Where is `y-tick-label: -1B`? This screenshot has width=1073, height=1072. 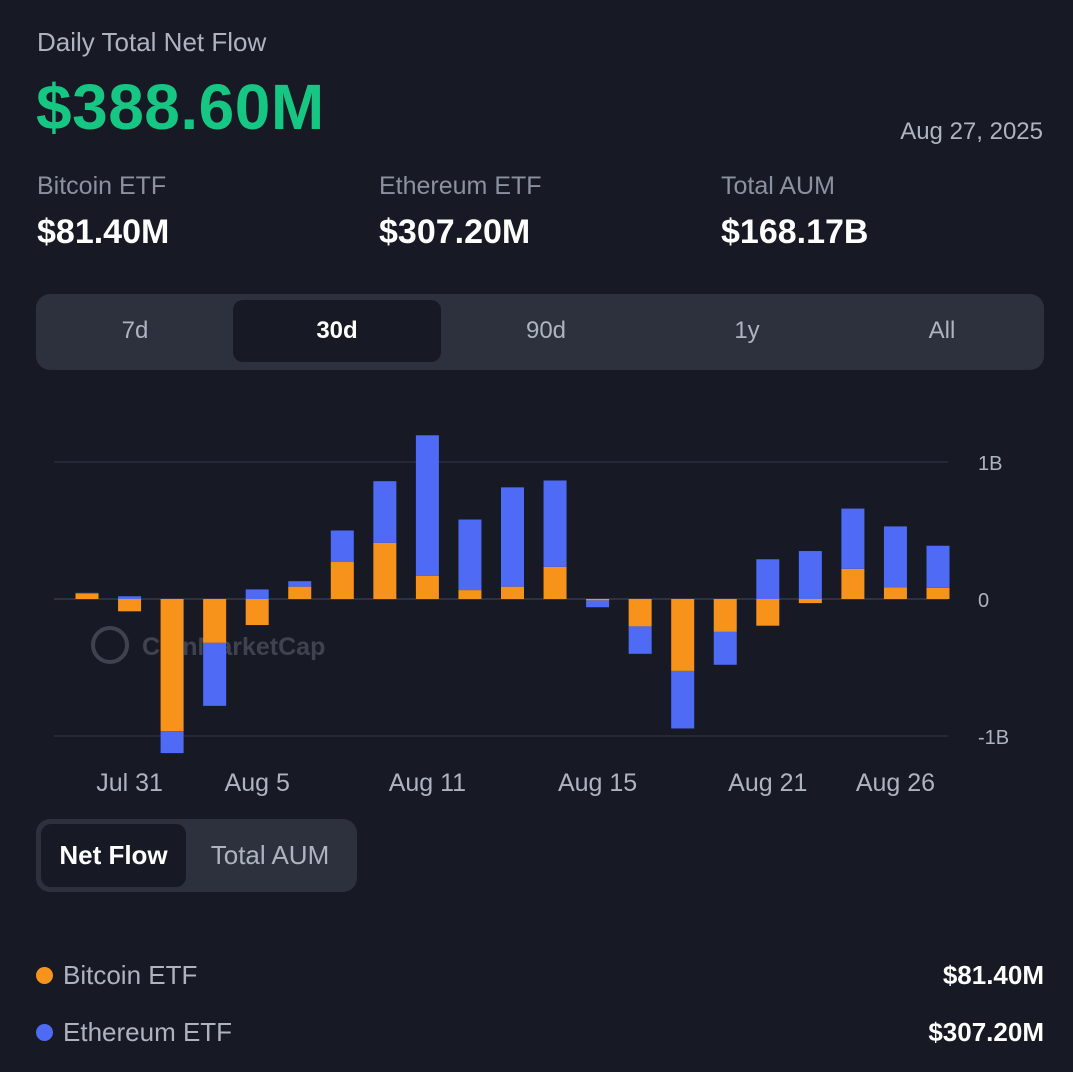 y-tick-label: -1B is located at coordinates (993, 738).